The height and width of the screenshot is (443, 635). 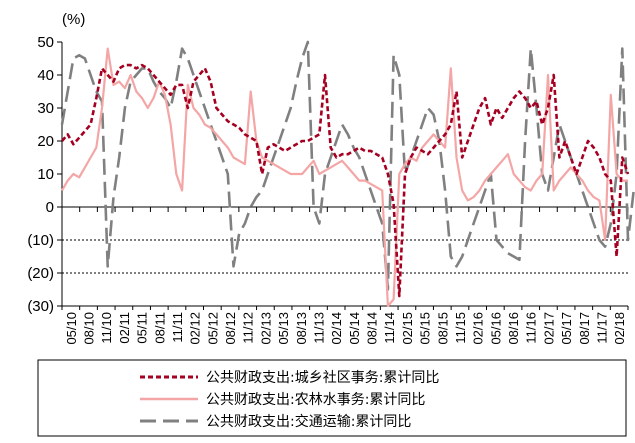 What do you see at coordinates (177, 327) in the screenshot?
I see `x-tick-label: 11/11` at bounding box center [177, 327].